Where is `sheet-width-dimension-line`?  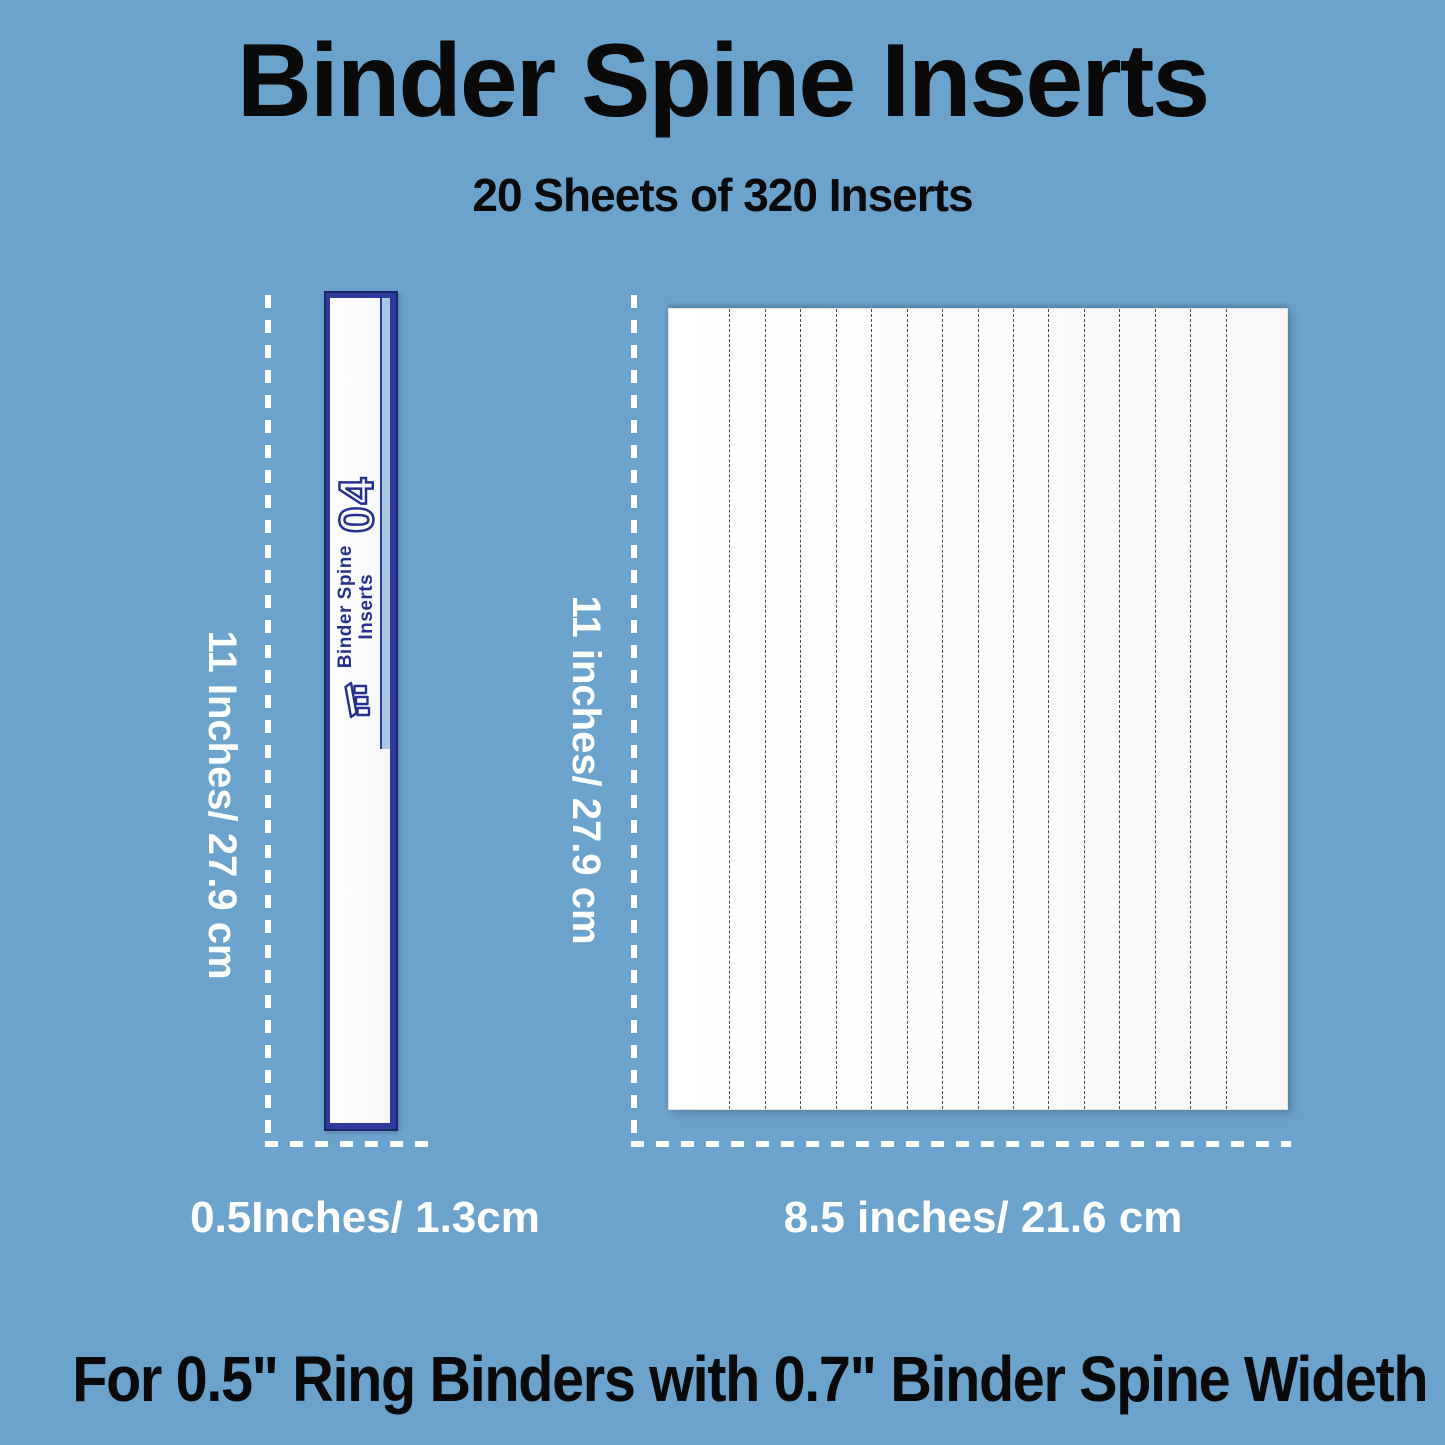 sheet-width-dimension-line is located at coordinates (961, 1144).